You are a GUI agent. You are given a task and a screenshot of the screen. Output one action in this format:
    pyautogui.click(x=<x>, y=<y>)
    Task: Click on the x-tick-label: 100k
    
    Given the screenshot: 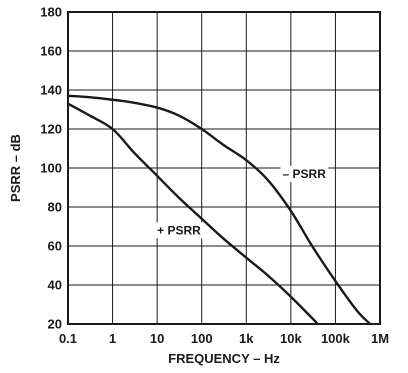 What is the action you would take?
    pyautogui.click(x=336, y=338)
    